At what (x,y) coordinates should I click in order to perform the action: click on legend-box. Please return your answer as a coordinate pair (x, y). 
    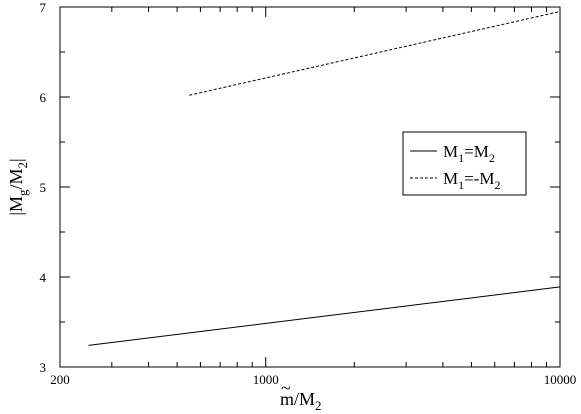
    Looking at the image, I should click on (464, 163).